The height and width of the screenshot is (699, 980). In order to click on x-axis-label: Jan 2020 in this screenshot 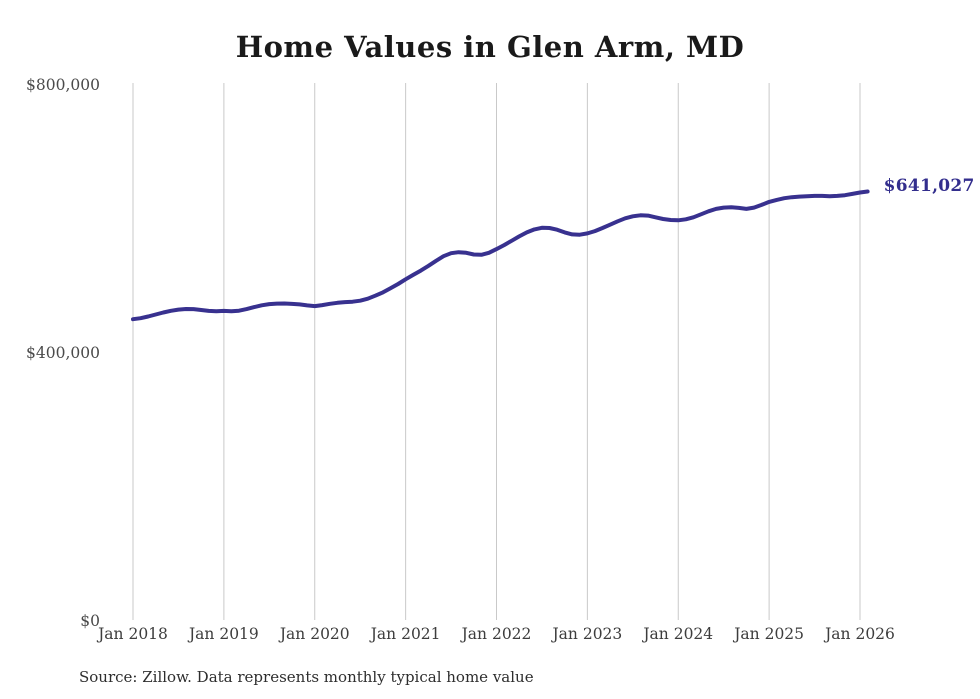, I will do `click(314, 634)`.